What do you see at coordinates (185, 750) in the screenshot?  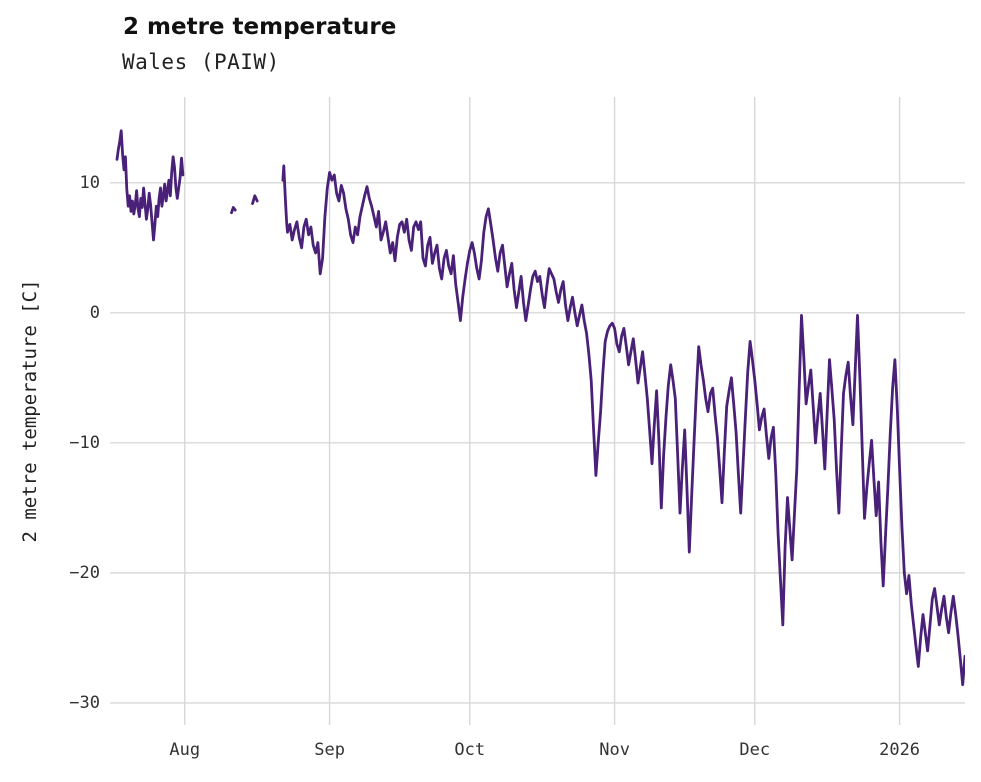 I see `x-tick-label: Aug` at bounding box center [185, 750].